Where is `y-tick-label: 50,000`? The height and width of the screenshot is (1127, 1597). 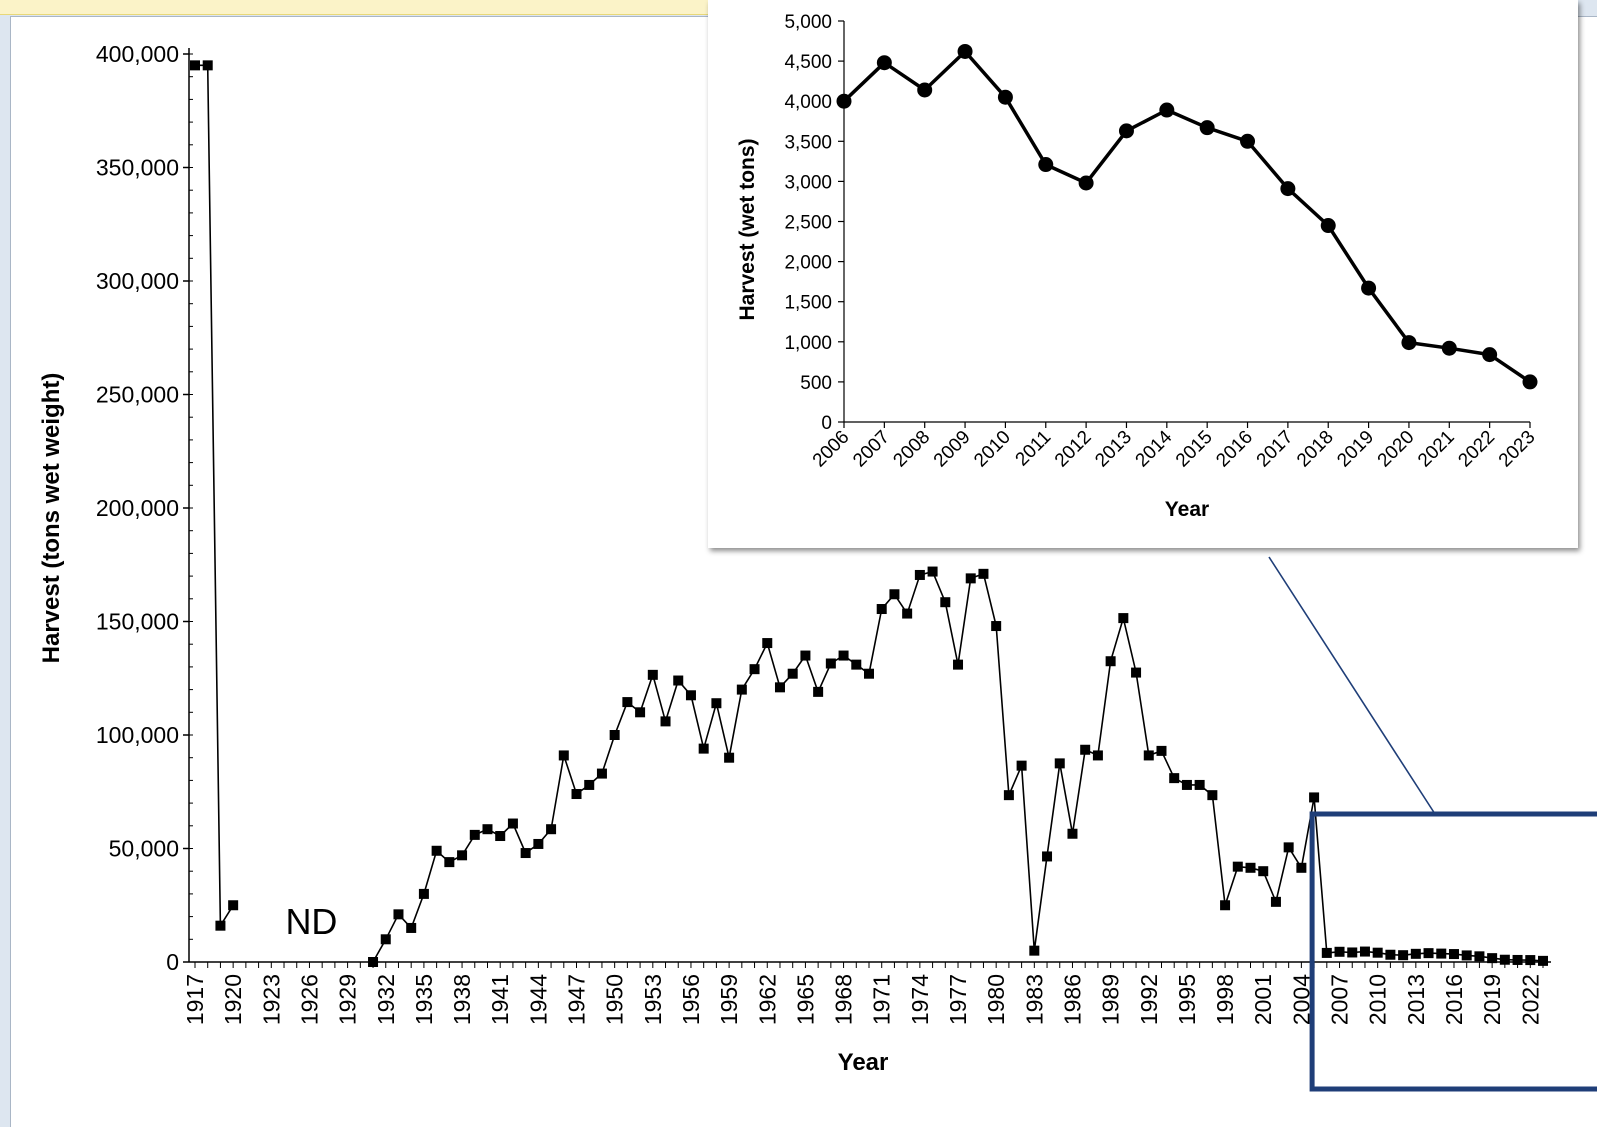 y-tick-label: 50,000 is located at coordinates (144, 849).